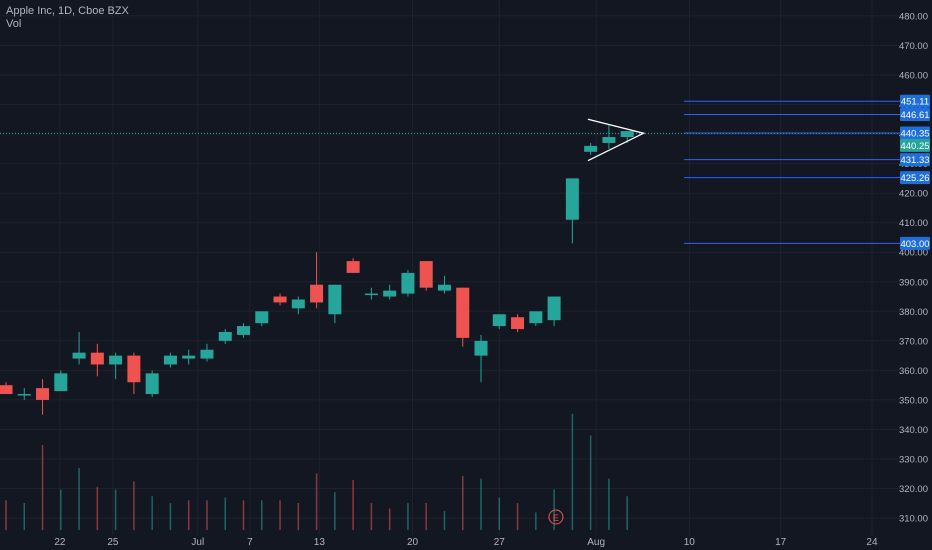 The width and height of the screenshot is (932, 550). I want to click on chart-legend: Apple Inc, 1D, Cboe BZX Vol, so click(67, 18).